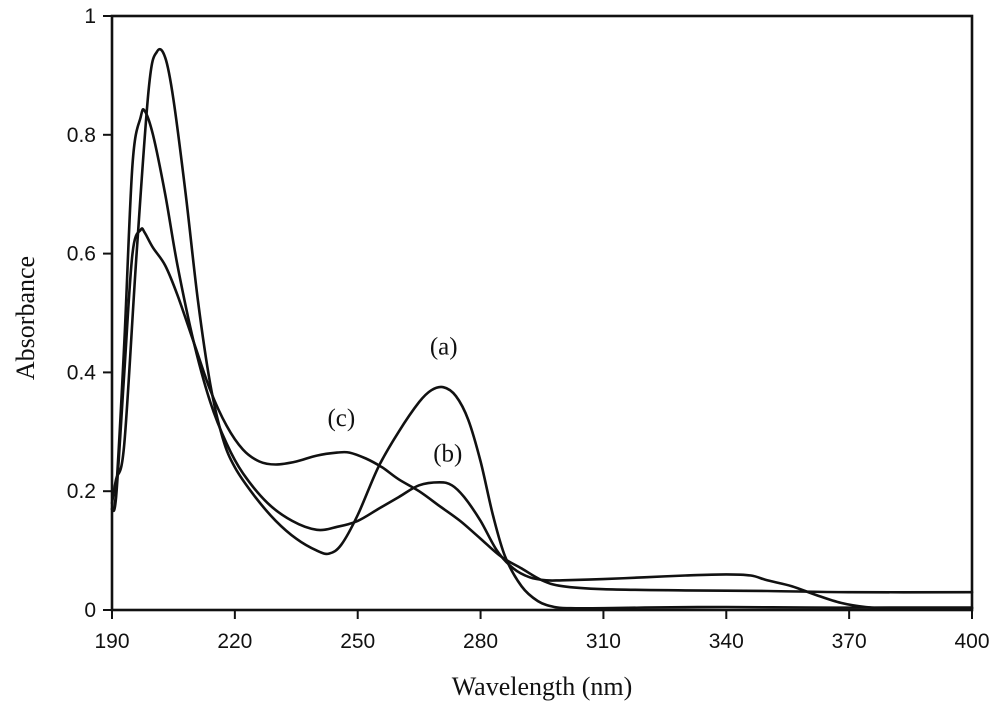  I want to click on curve-label: (c), so click(341, 418).